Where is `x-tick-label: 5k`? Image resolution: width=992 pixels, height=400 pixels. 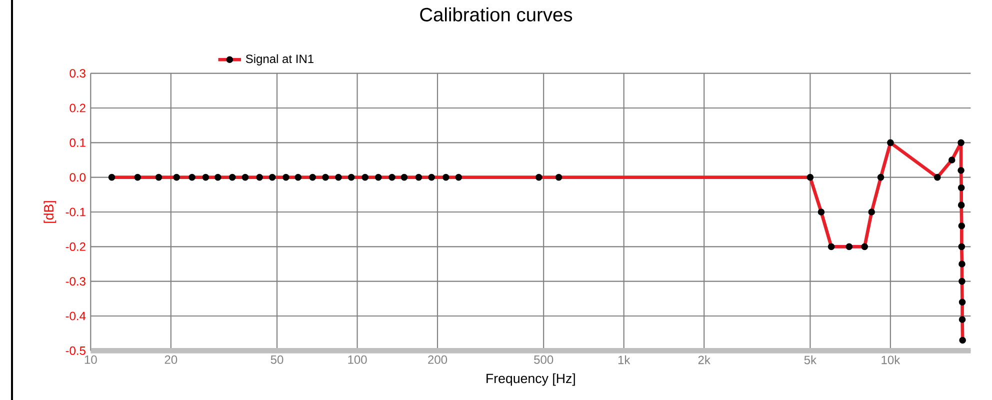
x-tick-label: 5k is located at coordinates (810, 359).